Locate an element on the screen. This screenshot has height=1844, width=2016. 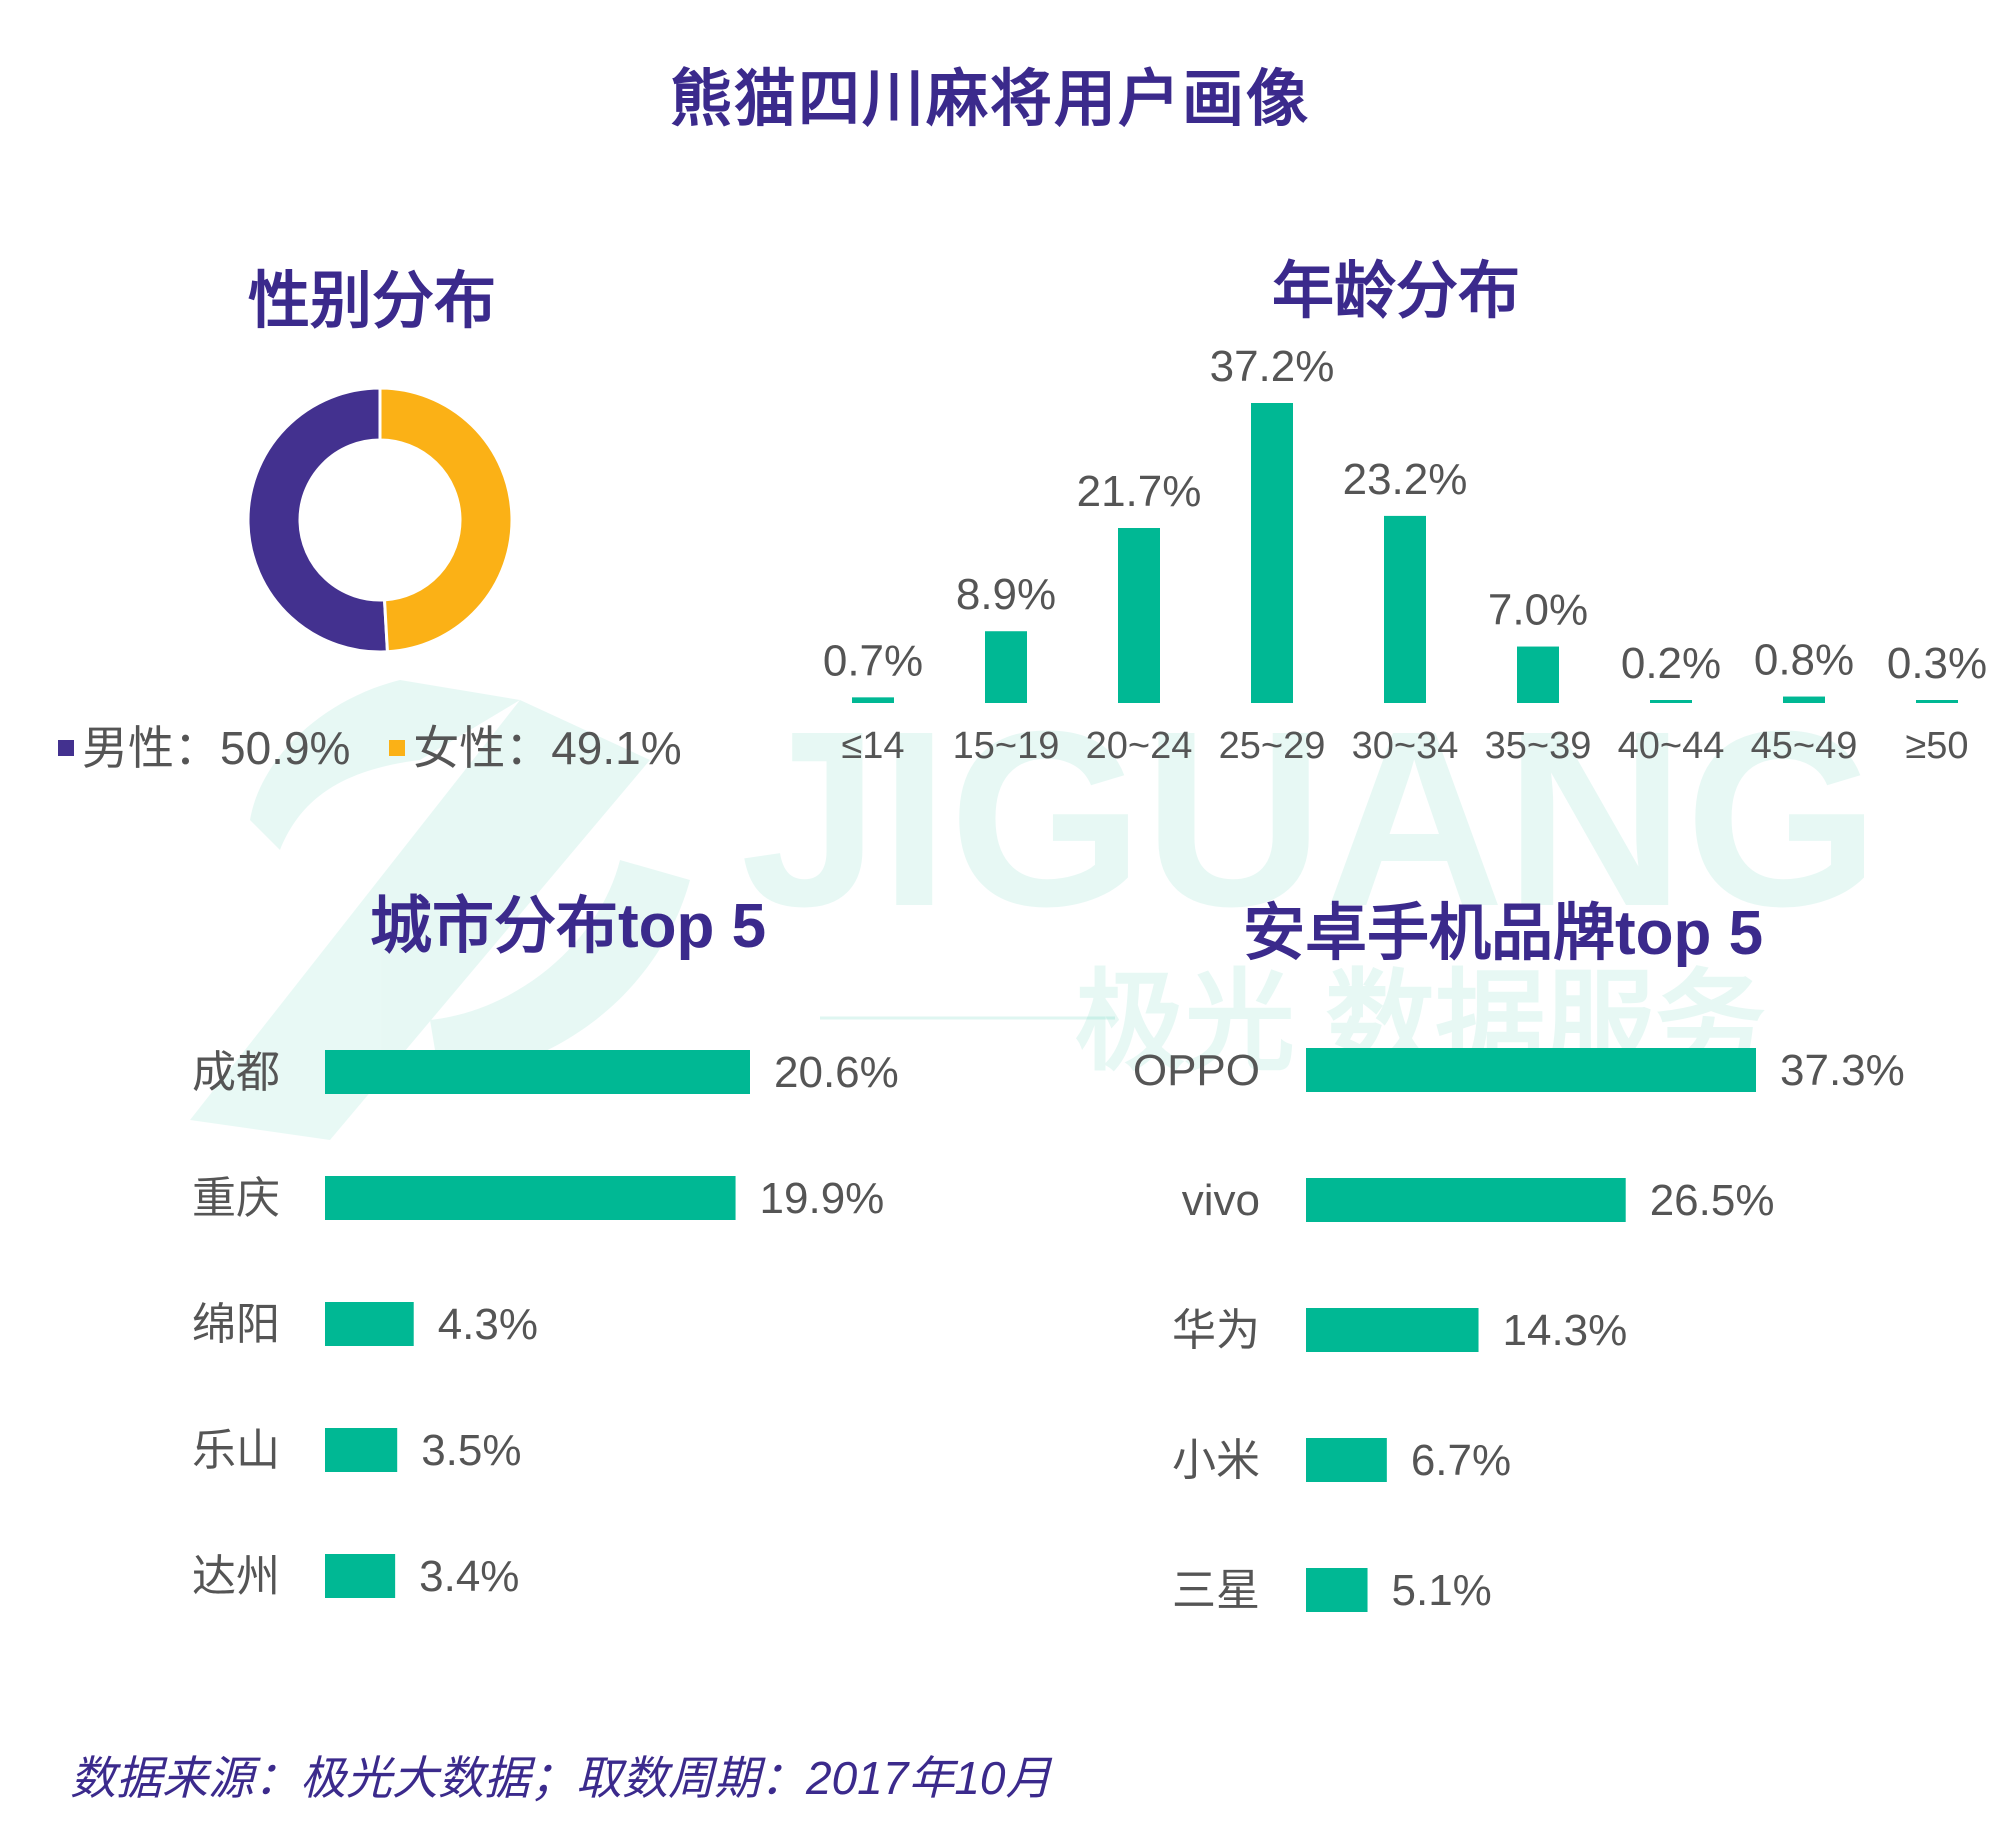
age-bar-value-label: 0.8% is located at coordinates (1804, 660).